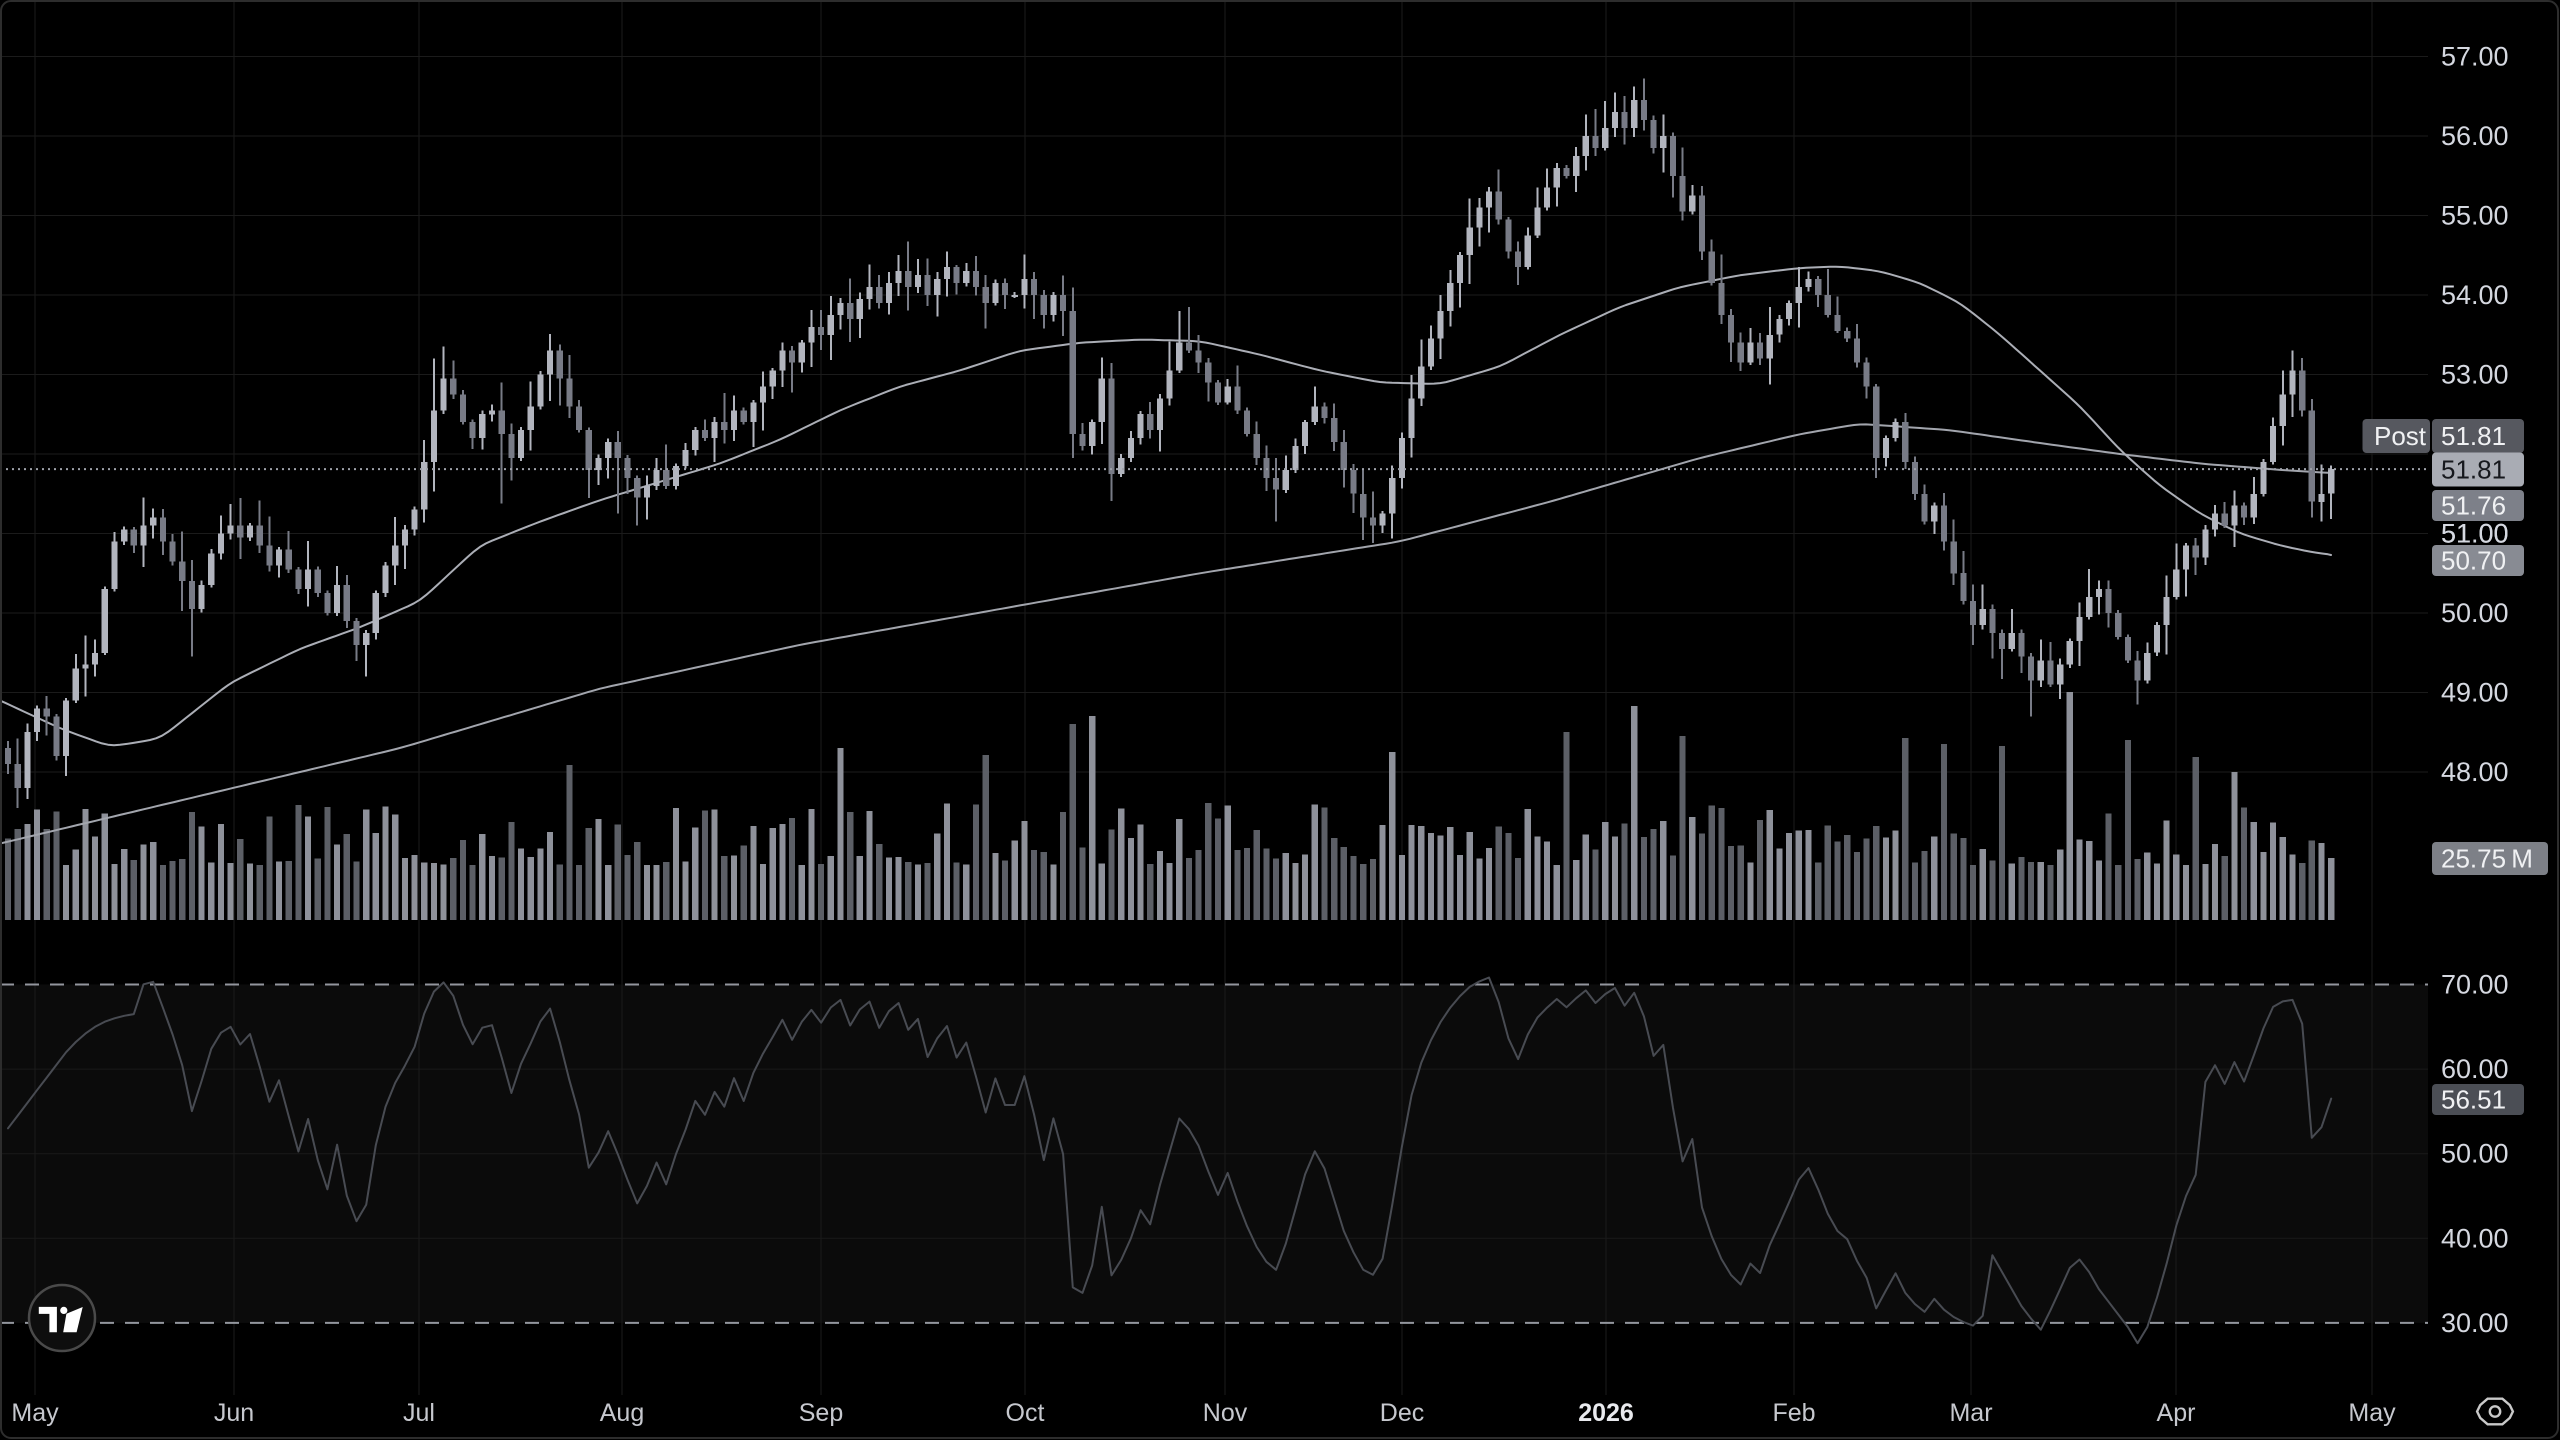 This screenshot has width=2560, height=1440. What do you see at coordinates (1793, 1413) in the screenshot?
I see `svg-text: Feb` at bounding box center [1793, 1413].